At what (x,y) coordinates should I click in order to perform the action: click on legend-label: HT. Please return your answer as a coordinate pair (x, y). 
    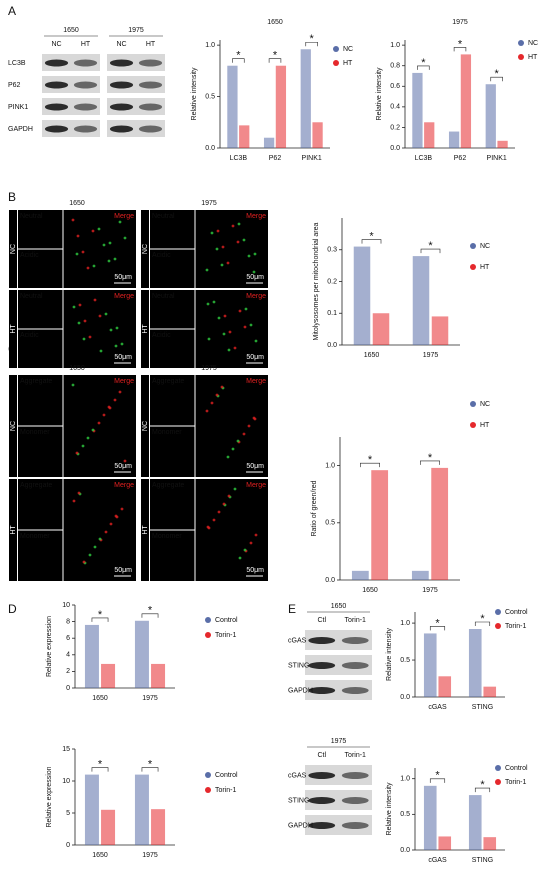
    Looking at the image, I should click on (485, 267).